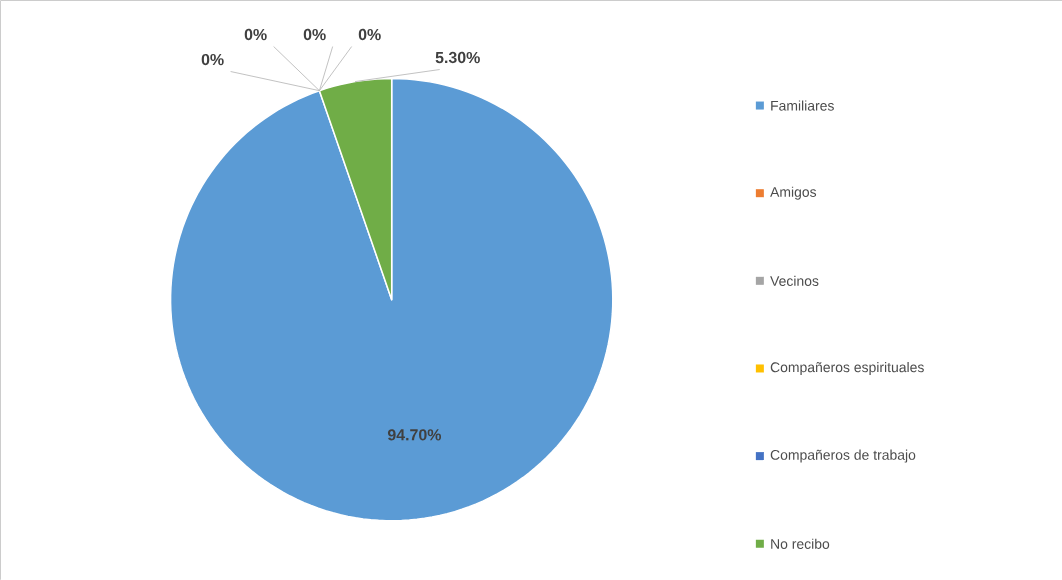 The height and width of the screenshot is (580, 1062). What do you see at coordinates (457, 57) in the screenshot?
I see `data-label: 5.30%` at bounding box center [457, 57].